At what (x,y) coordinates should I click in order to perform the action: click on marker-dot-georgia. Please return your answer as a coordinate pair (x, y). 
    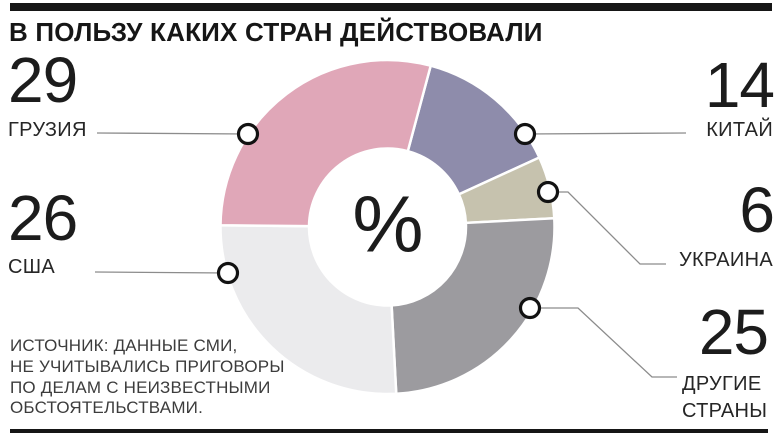
    Looking at the image, I should click on (248, 134).